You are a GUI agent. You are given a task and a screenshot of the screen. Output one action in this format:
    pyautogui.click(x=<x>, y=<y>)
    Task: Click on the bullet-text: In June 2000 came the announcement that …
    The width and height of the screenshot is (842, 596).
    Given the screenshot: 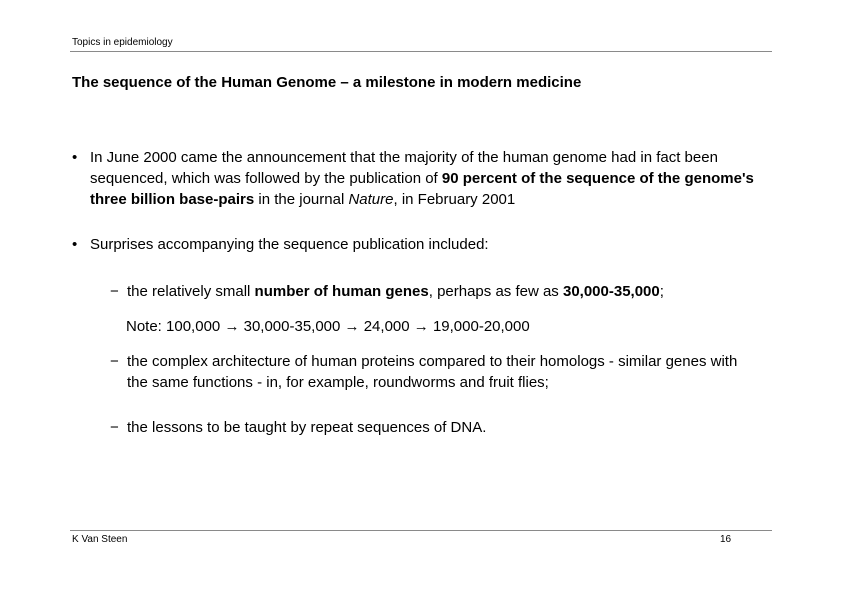 What is the action you would take?
    pyautogui.click(x=422, y=178)
    